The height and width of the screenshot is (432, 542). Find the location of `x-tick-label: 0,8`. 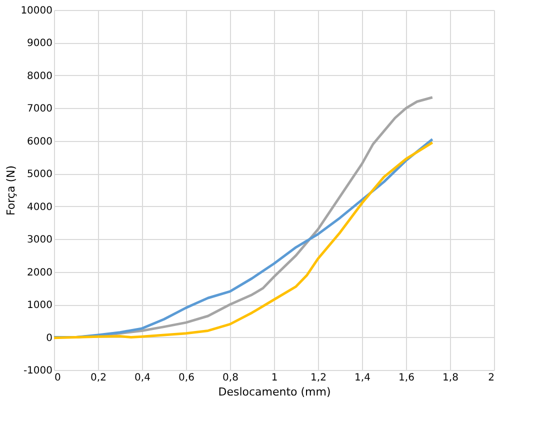

x-tick-label: 0,8 is located at coordinates (230, 378).